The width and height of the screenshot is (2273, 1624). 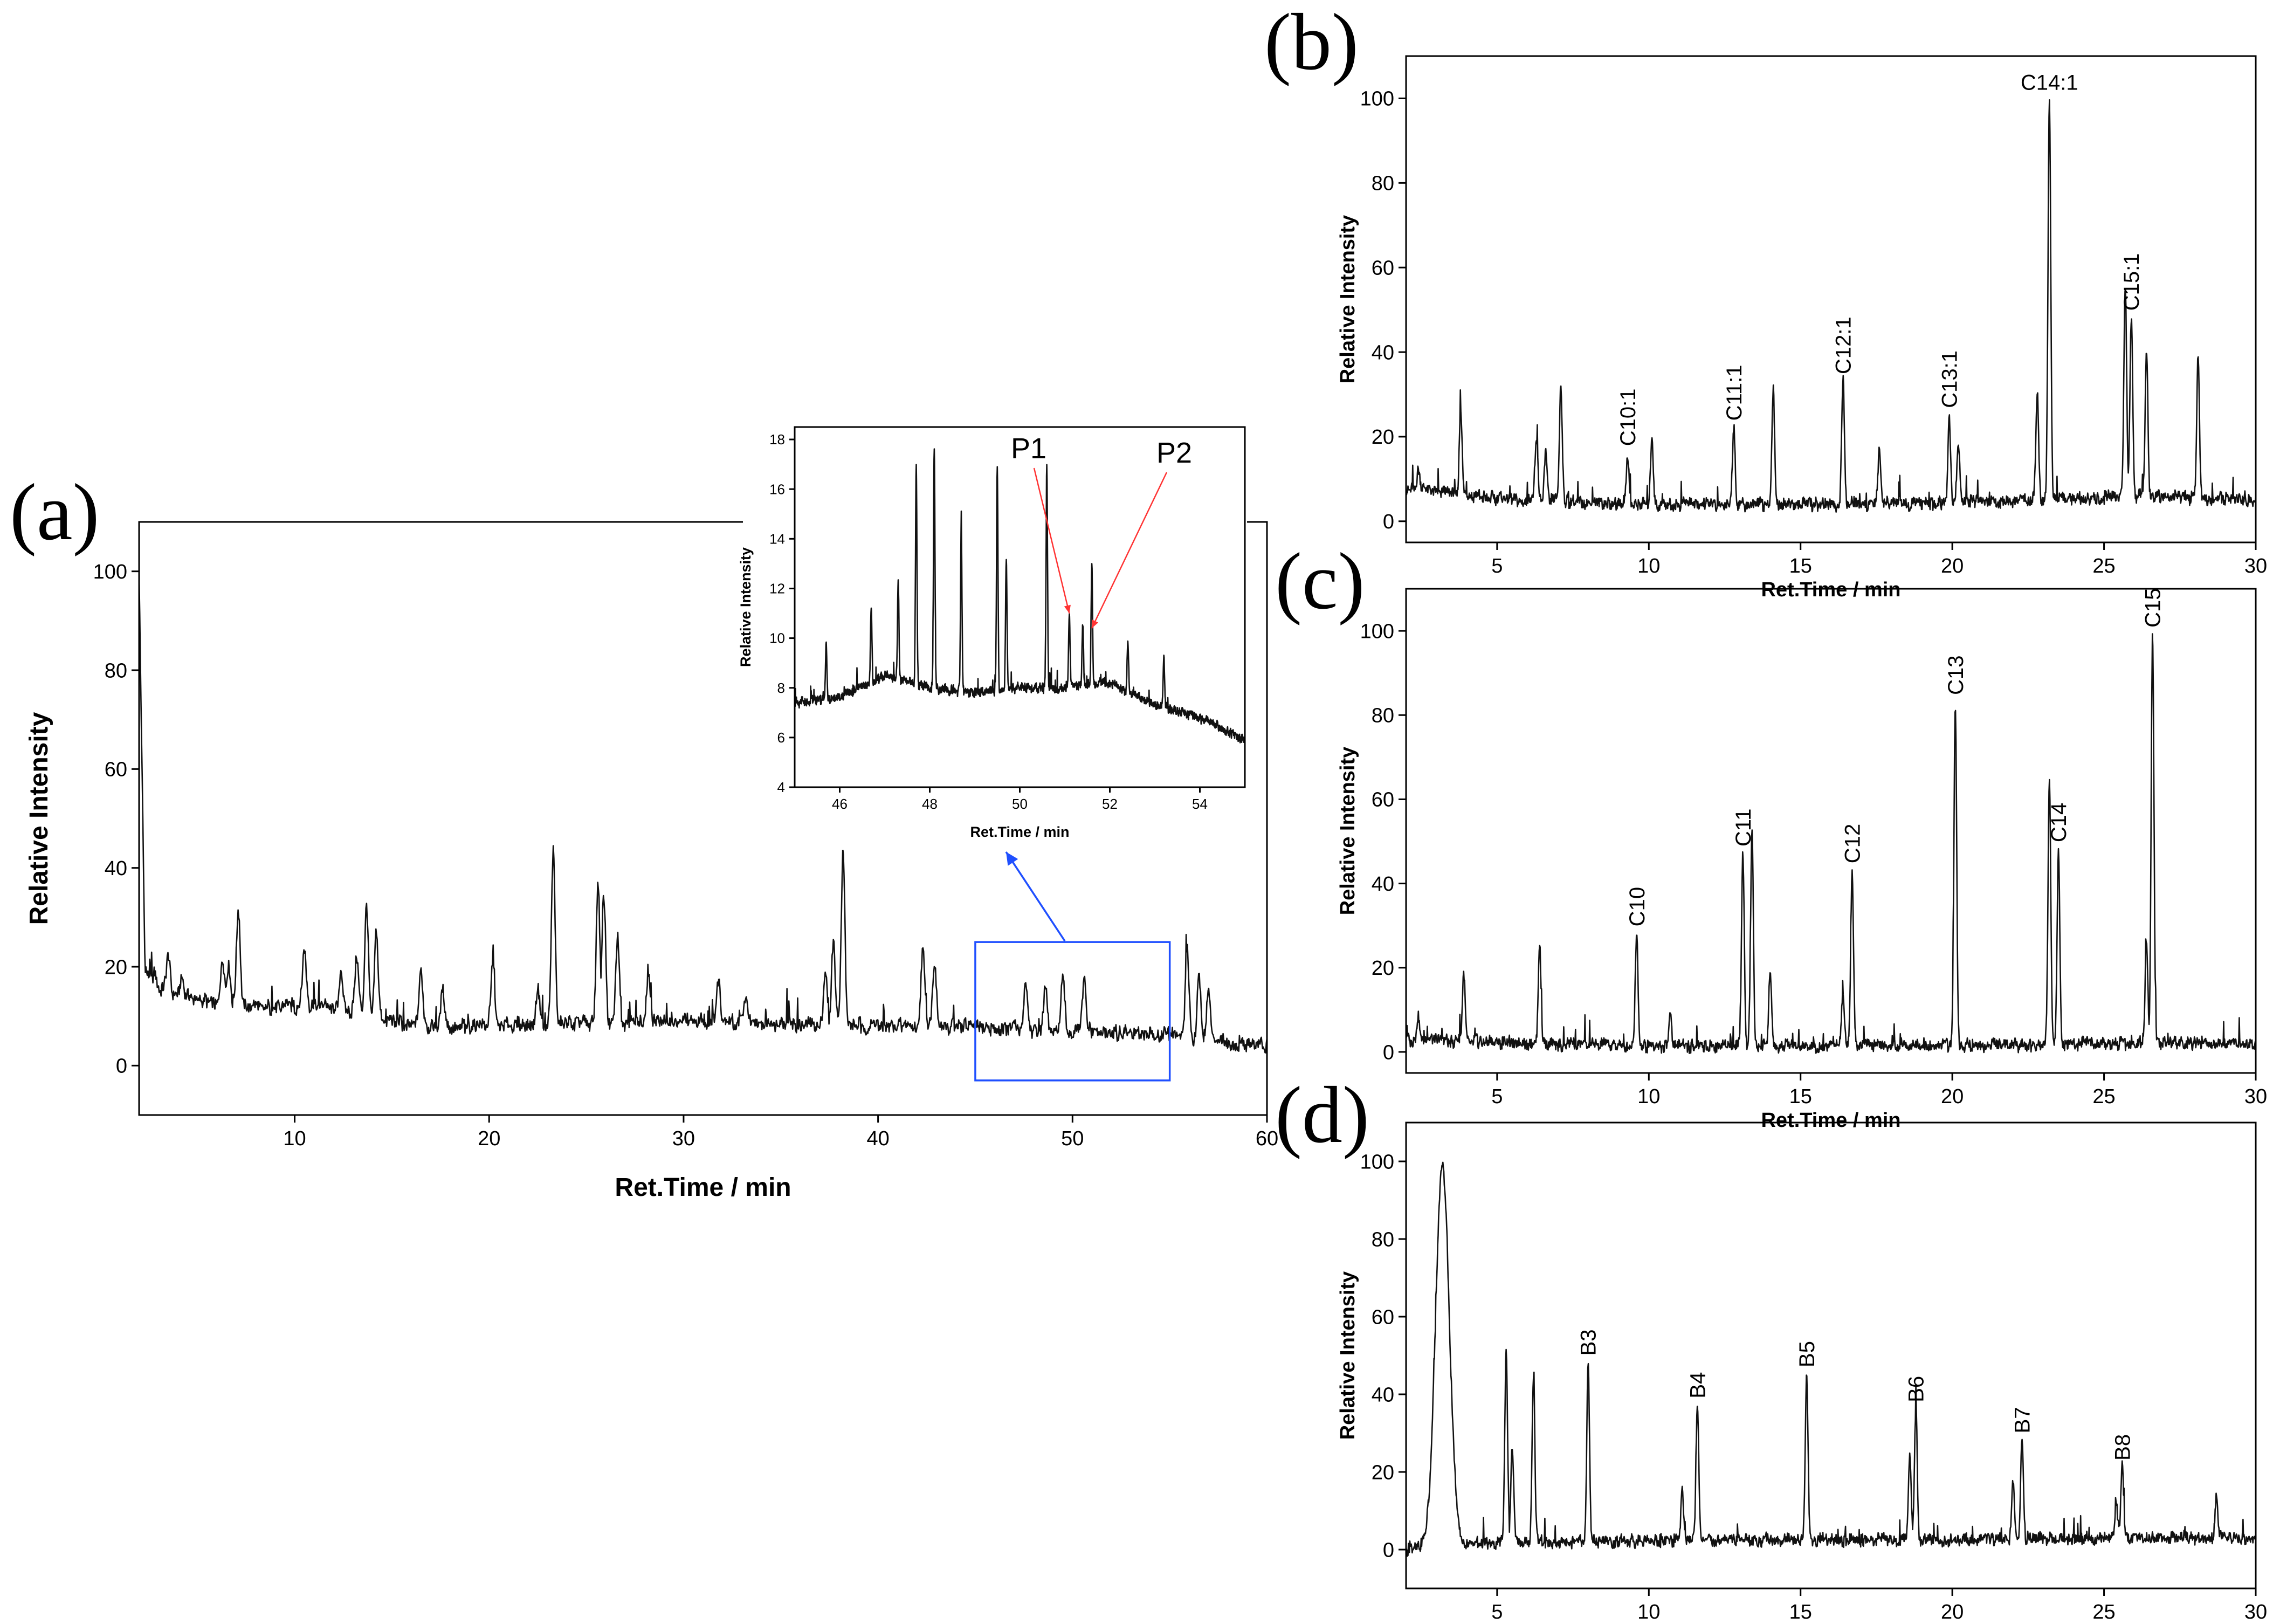 I want to click on peak-label: B3, so click(x=1589, y=1342).